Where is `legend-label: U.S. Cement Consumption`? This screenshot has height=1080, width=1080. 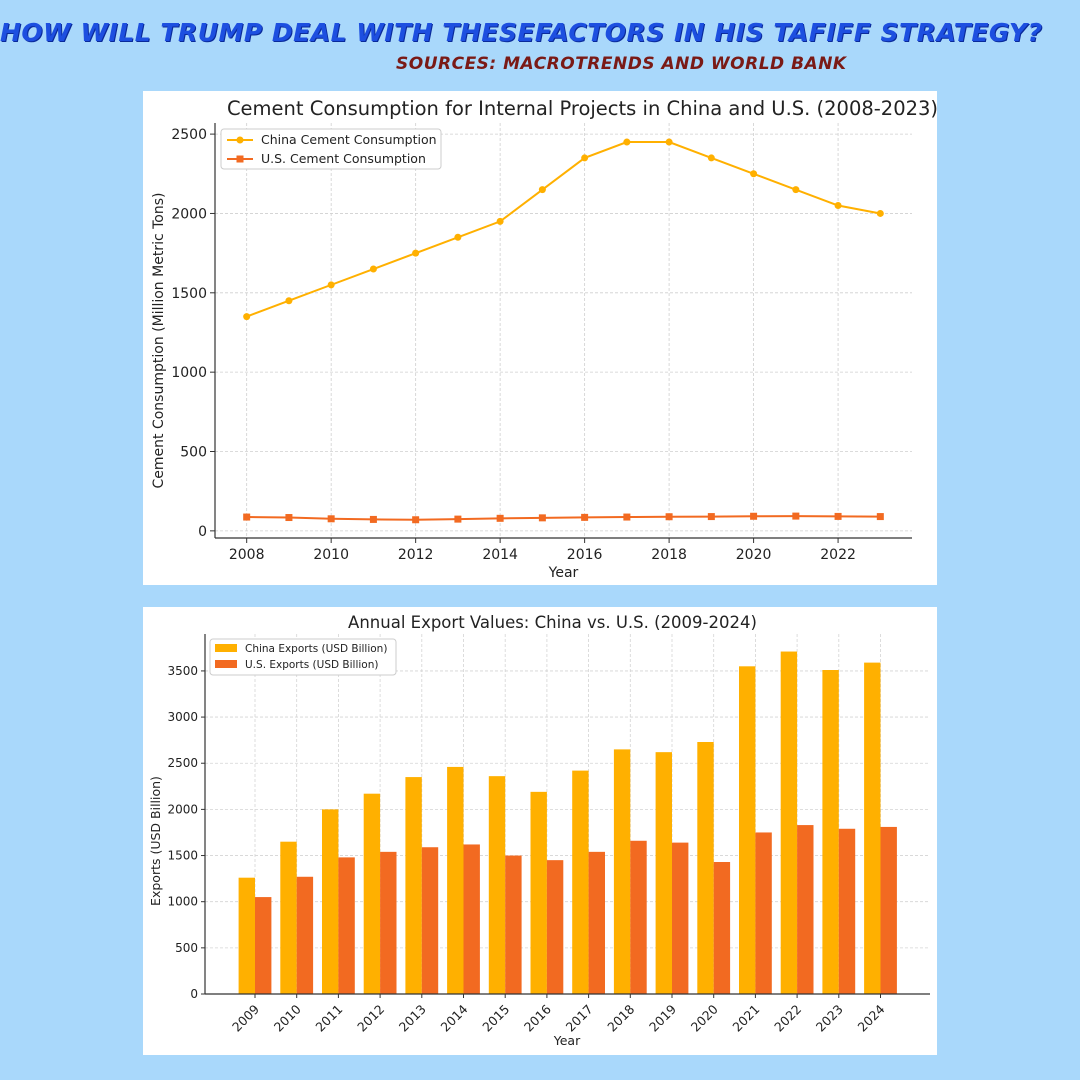 legend-label: U.S. Cement Consumption is located at coordinates (343, 158).